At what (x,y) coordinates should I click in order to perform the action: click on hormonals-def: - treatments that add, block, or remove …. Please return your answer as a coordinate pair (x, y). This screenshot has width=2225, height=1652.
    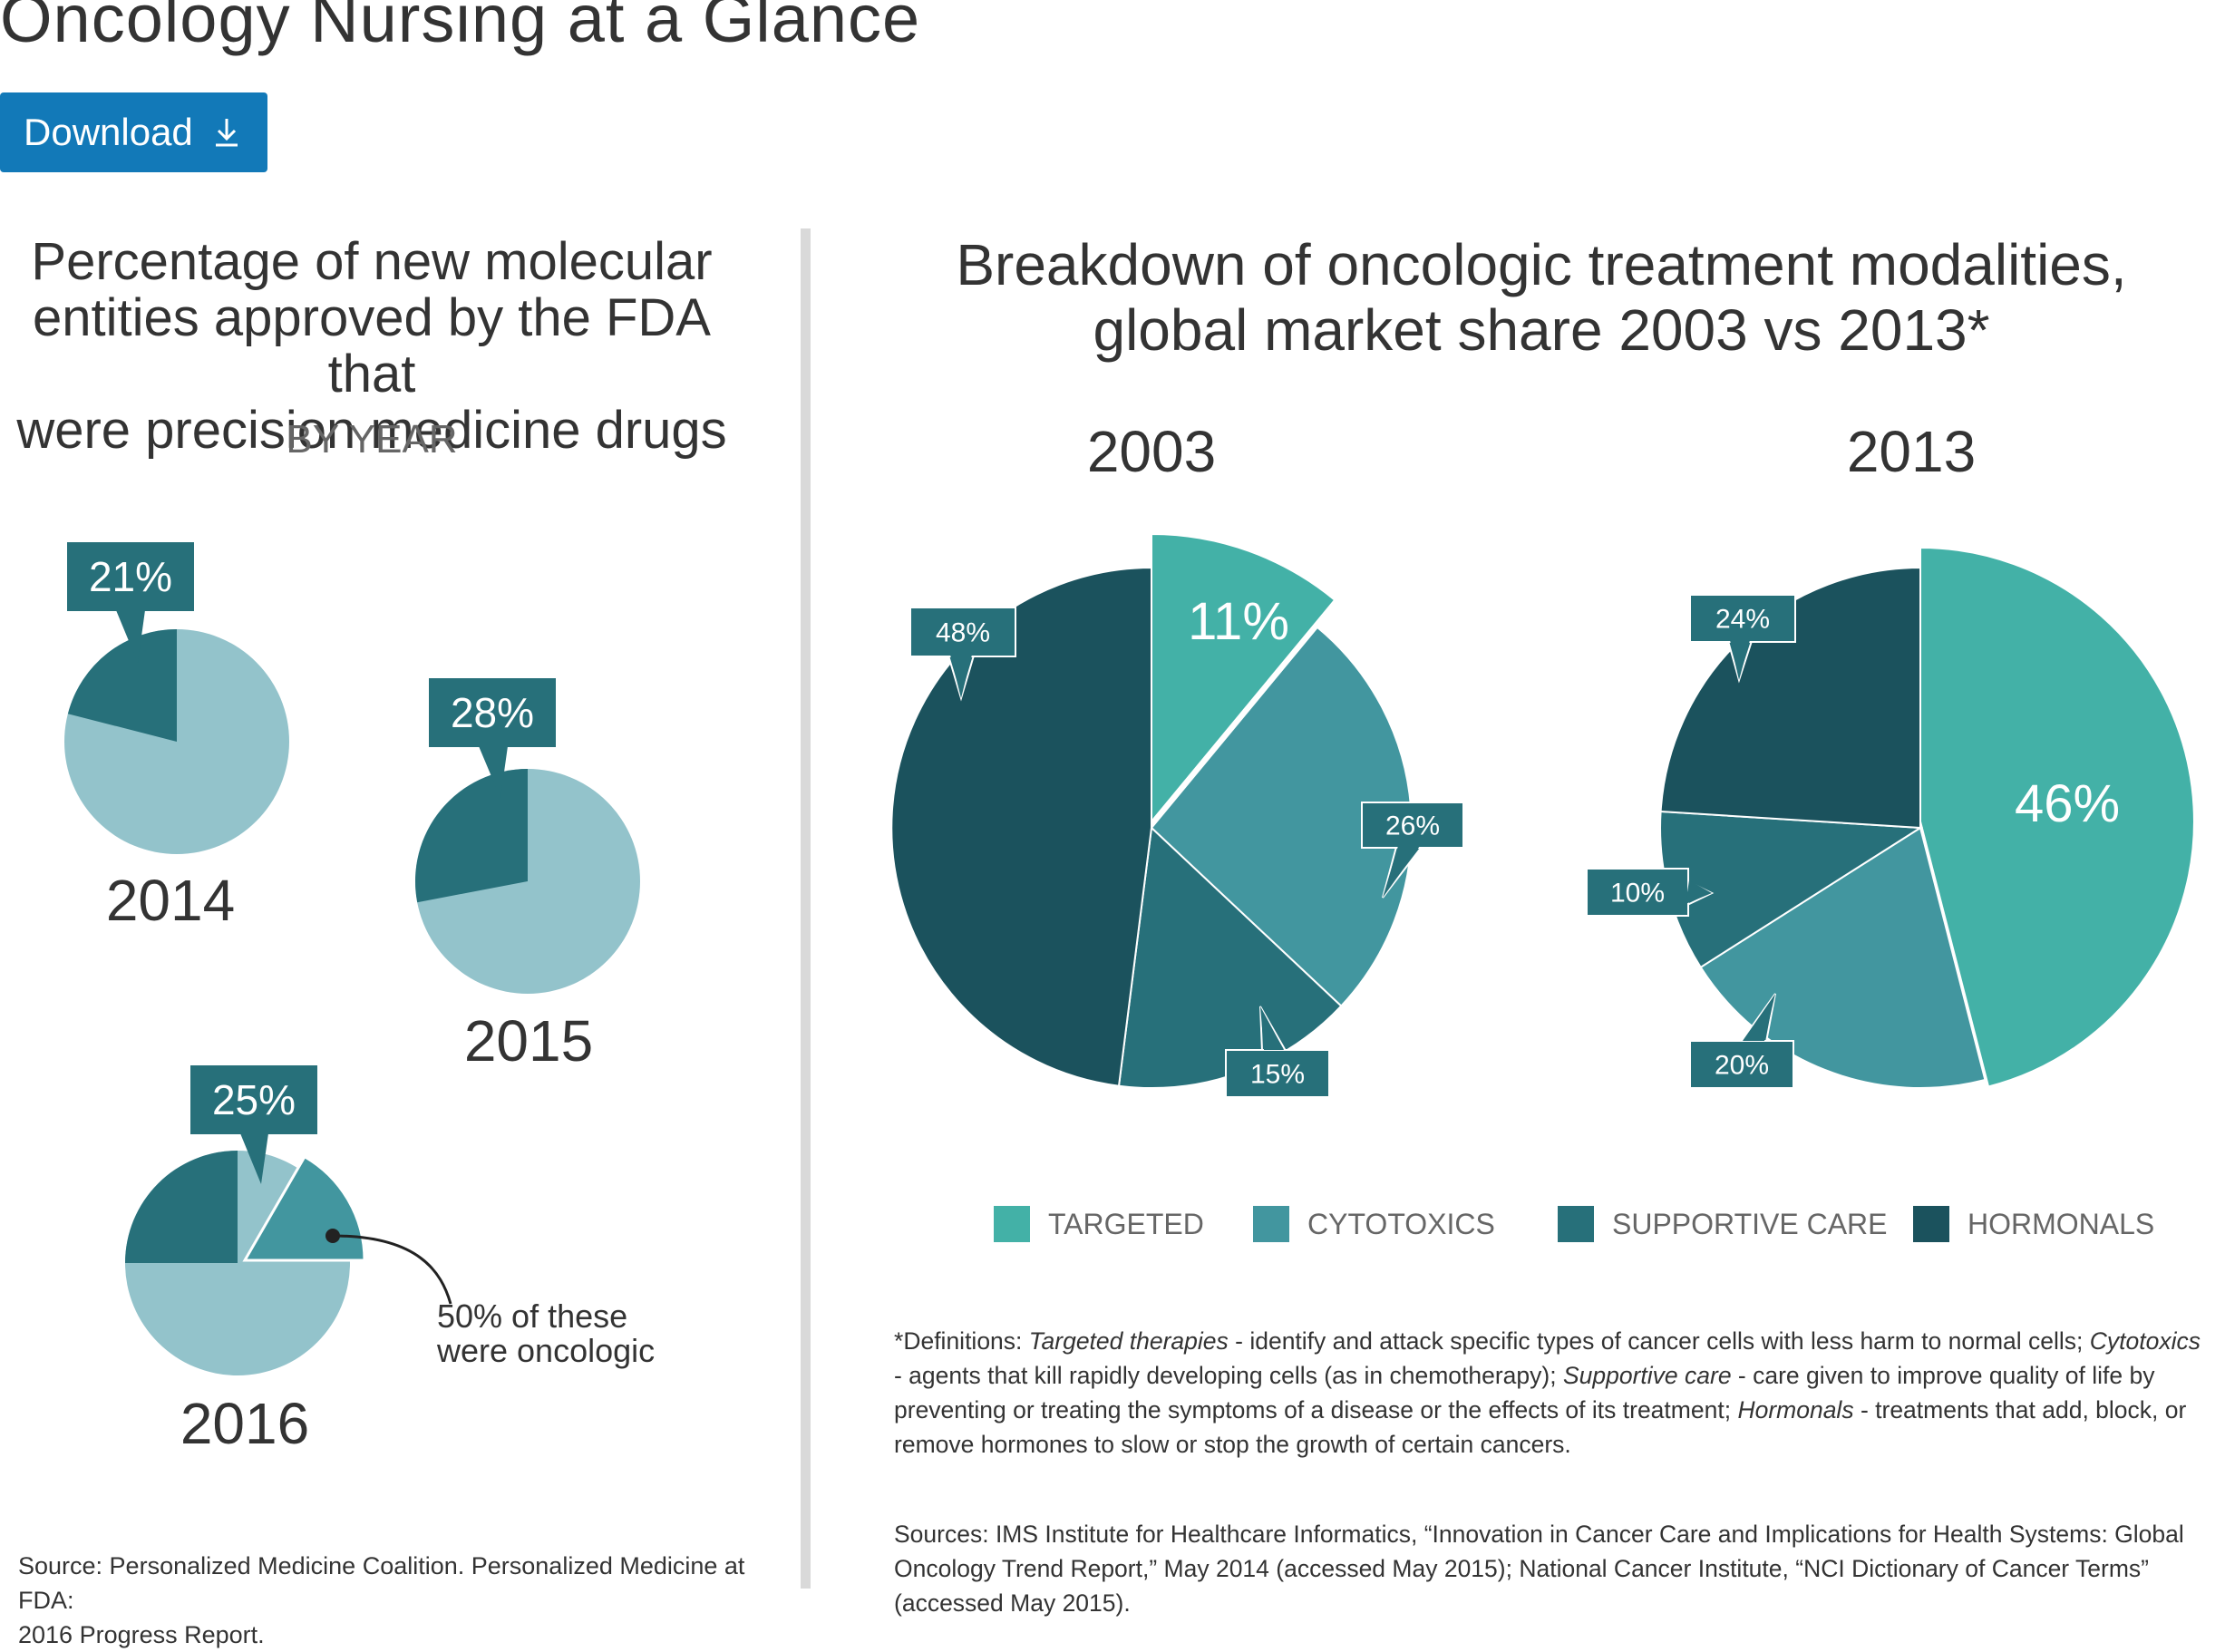
    Looking at the image, I should click on (1540, 1427).